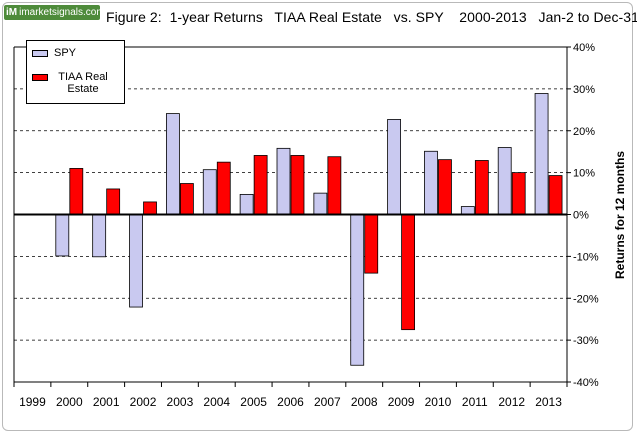 The width and height of the screenshot is (637, 435). I want to click on x-tick-label: 2002, so click(143, 402).